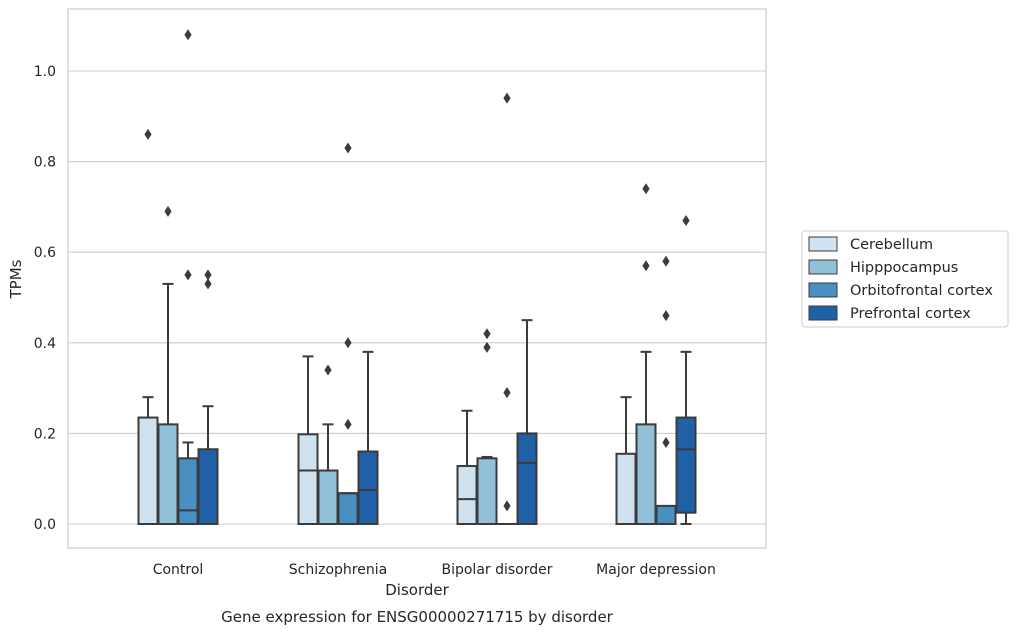 Image resolution: width=1018 pixels, height=634 pixels. Describe the element at coordinates (891, 245) in the screenshot. I see `legend-label: Cerebellum` at that location.